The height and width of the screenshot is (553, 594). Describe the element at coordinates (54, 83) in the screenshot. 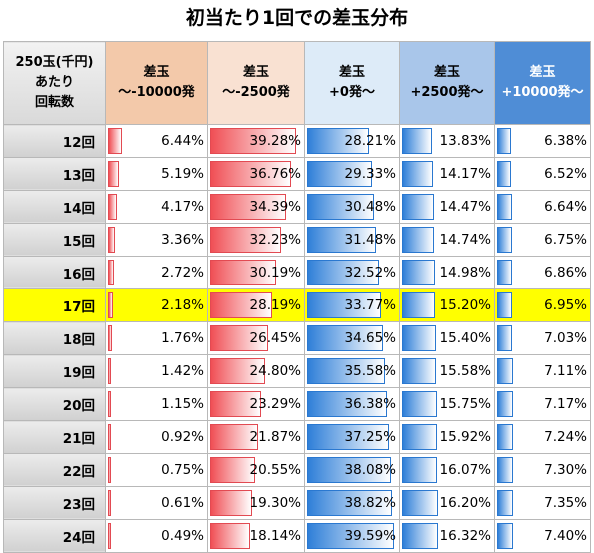

I see `header-spins: 250玉(千円) あたり 回転数` at that location.